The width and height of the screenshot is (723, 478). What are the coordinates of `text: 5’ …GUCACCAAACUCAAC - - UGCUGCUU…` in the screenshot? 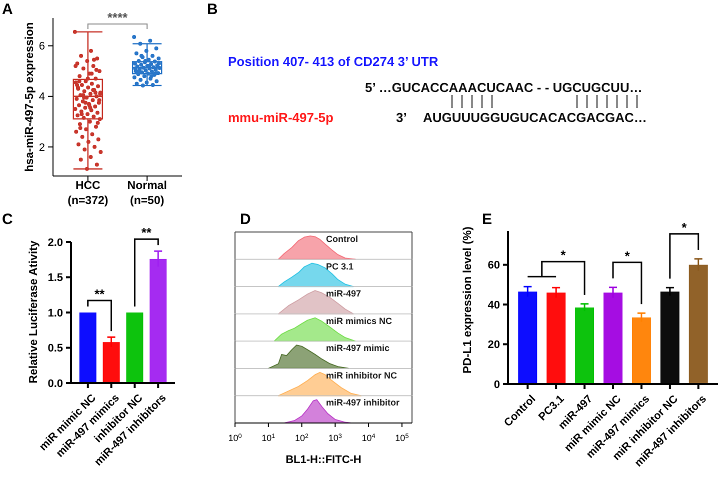 It's located at (503, 87).